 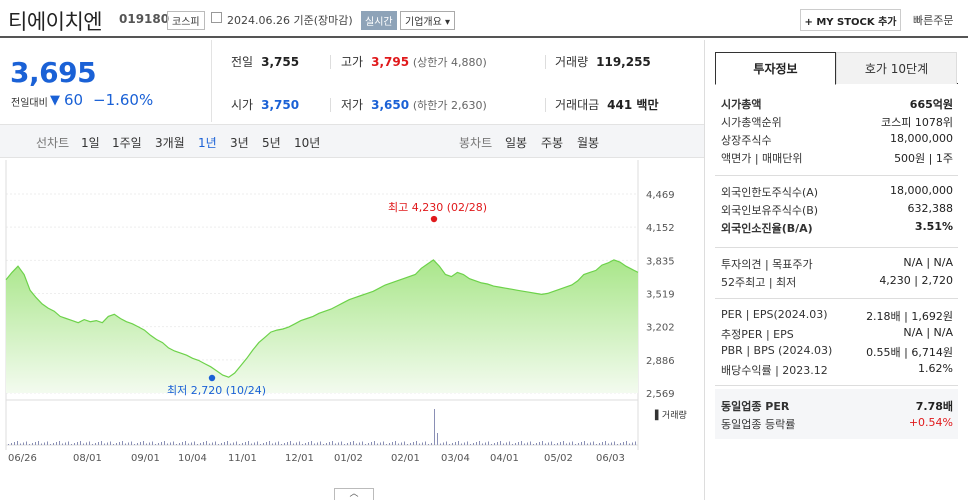 I want to click on change-label: 전일대비, so click(x=29, y=103).